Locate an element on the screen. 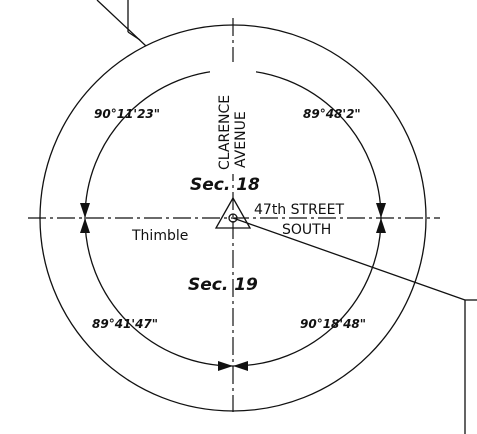 The height and width of the screenshot is (434, 477). street-label: SOUTH is located at coordinates (306, 230).